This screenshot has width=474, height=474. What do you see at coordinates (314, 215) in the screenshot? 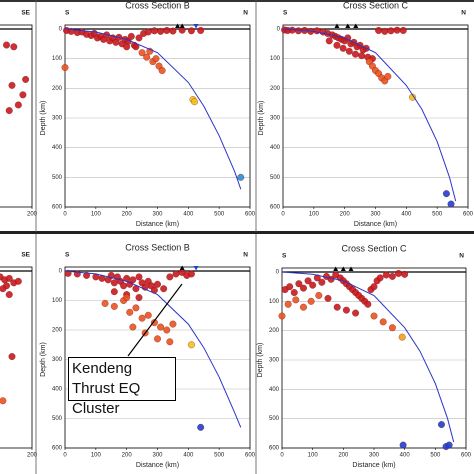
I see `x-tick-label: 100` at bounding box center [314, 215].